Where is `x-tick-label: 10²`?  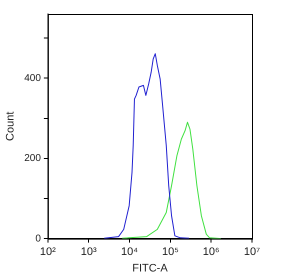
x-tick-label: 10² is located at coordinates (48, 252).